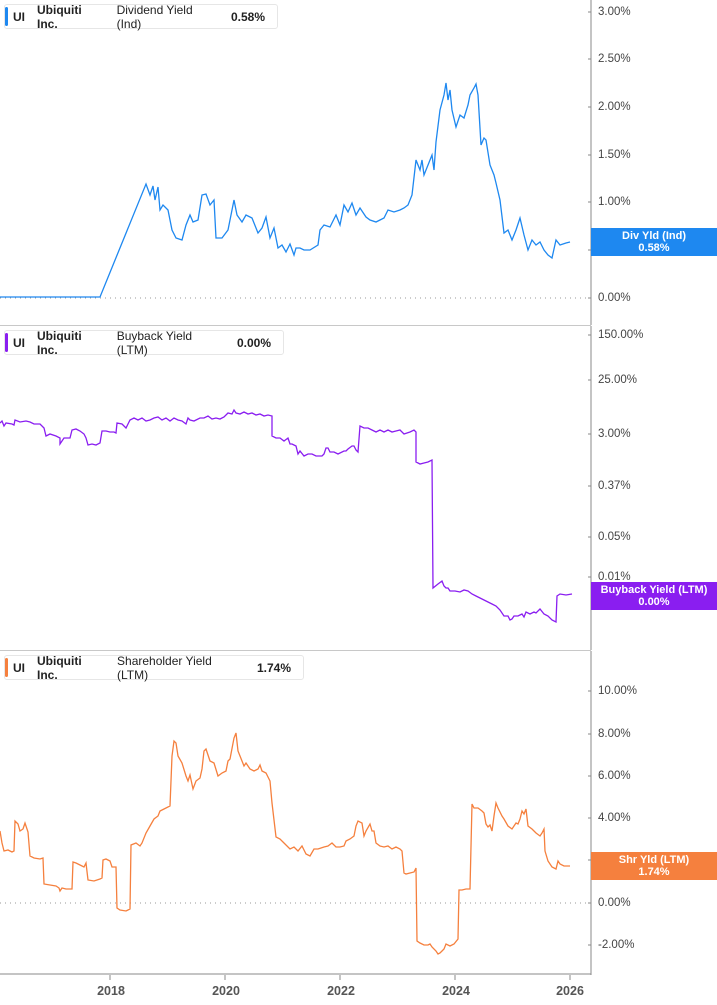 The image size is (717, 1005). What do you see at coordinates (614, 818) in the screenshot?
I see `y-tick-label: 4.00%` at bounding box center [614, 818].